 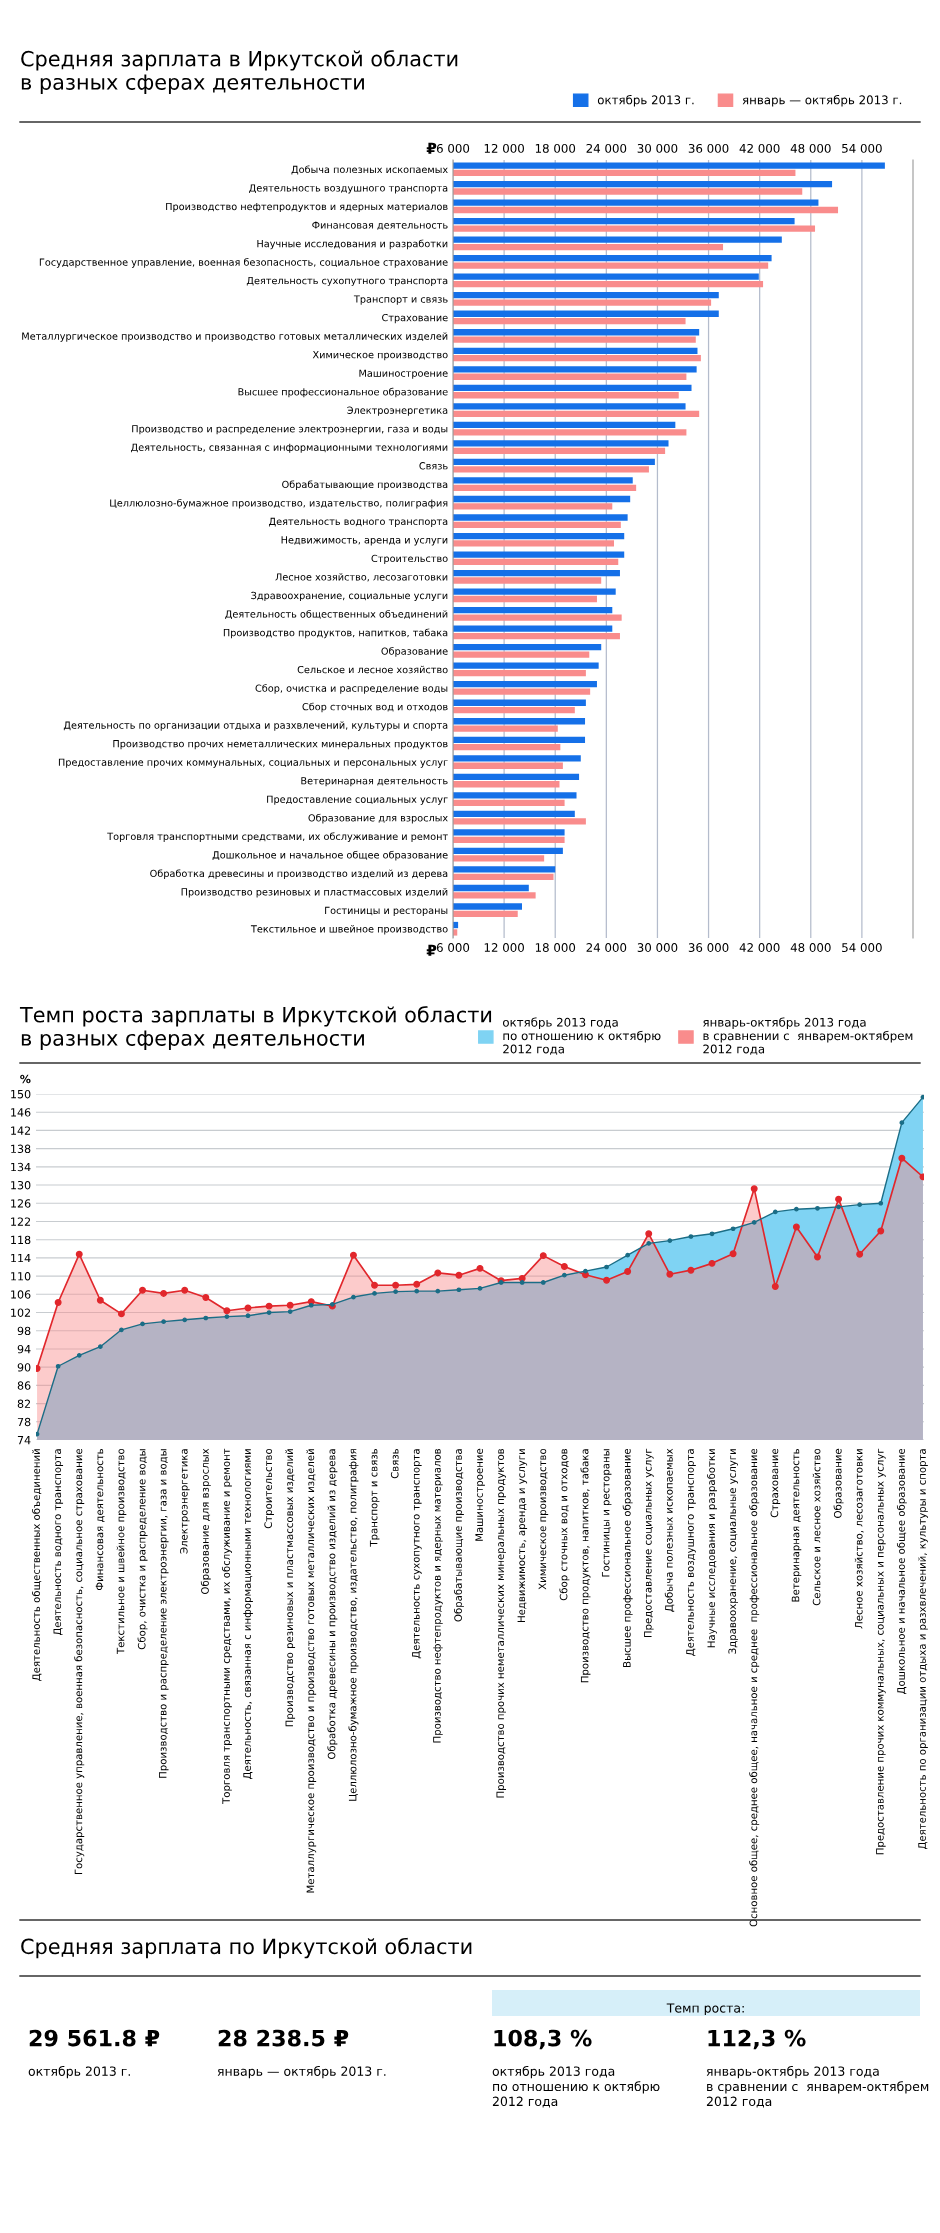 I want to click on x2-axis-title: ₽, so click(x=431, y=148).